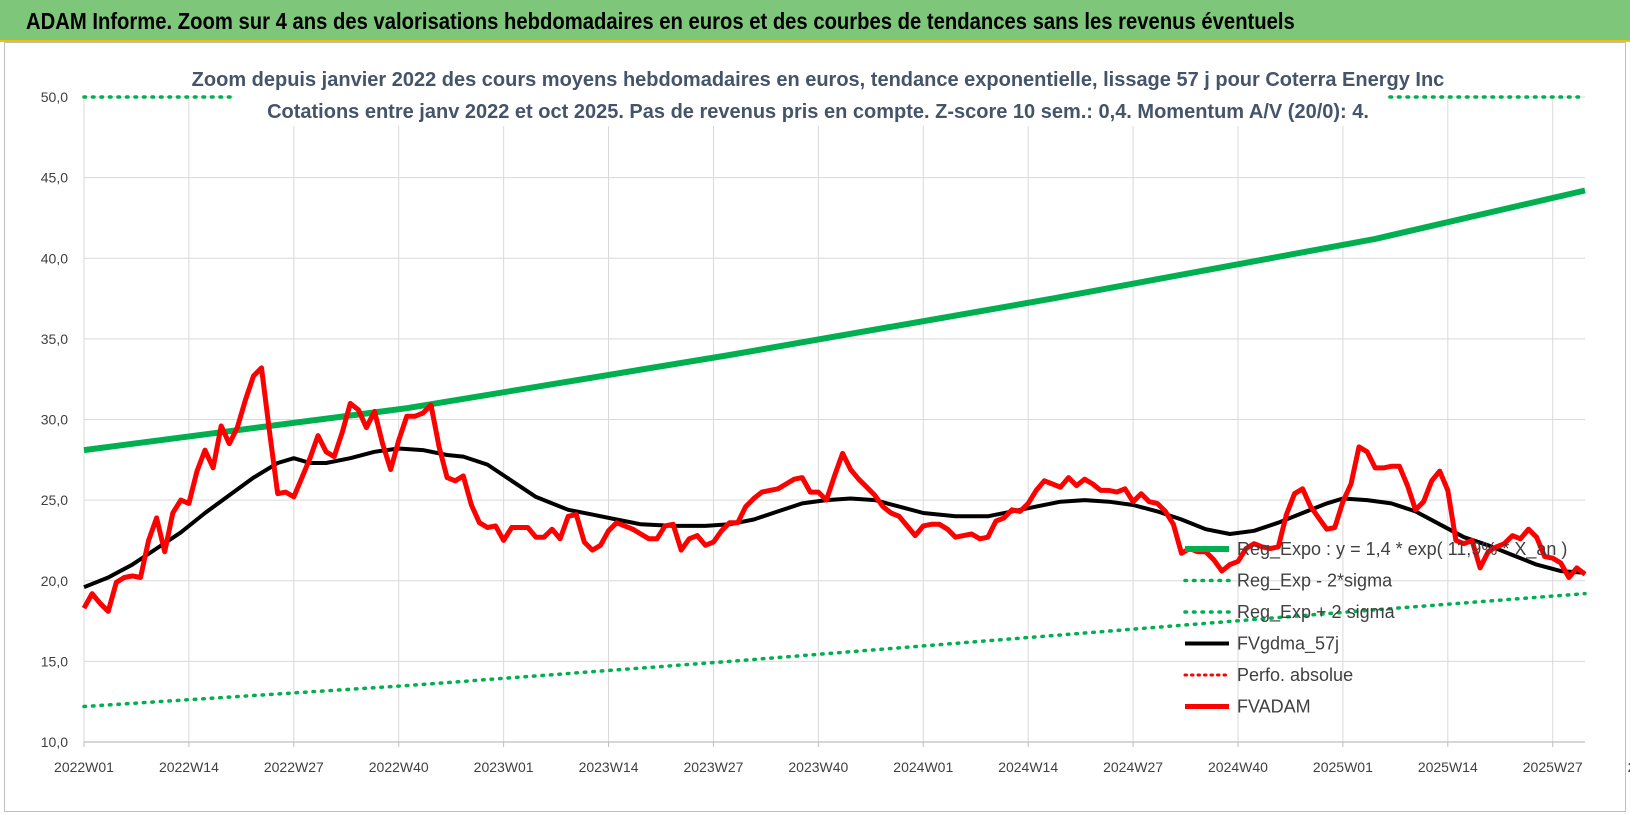 This screenshot has height=815, width=1630. I want to click on y-tick-label: 35,0, so click(54, 339).